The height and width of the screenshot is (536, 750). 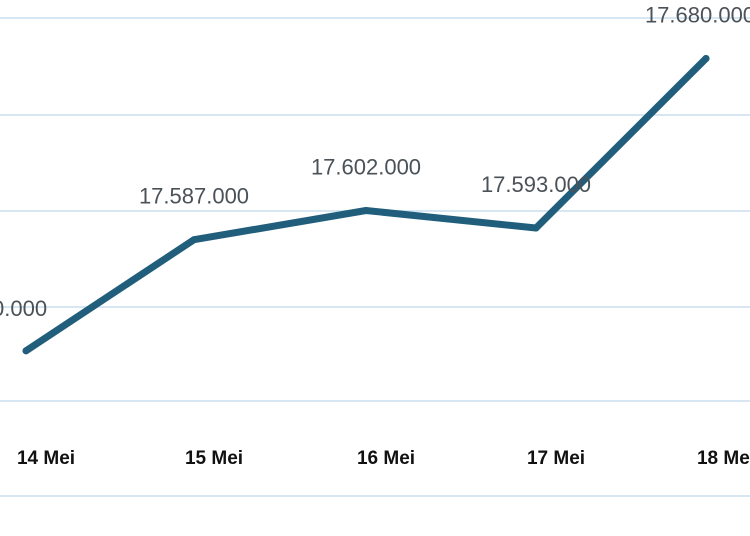 What do you see at coordinates (23, 308) in the screenshot?
I see `data-label-1: 17.530.000` at bounding box center [23, 308].